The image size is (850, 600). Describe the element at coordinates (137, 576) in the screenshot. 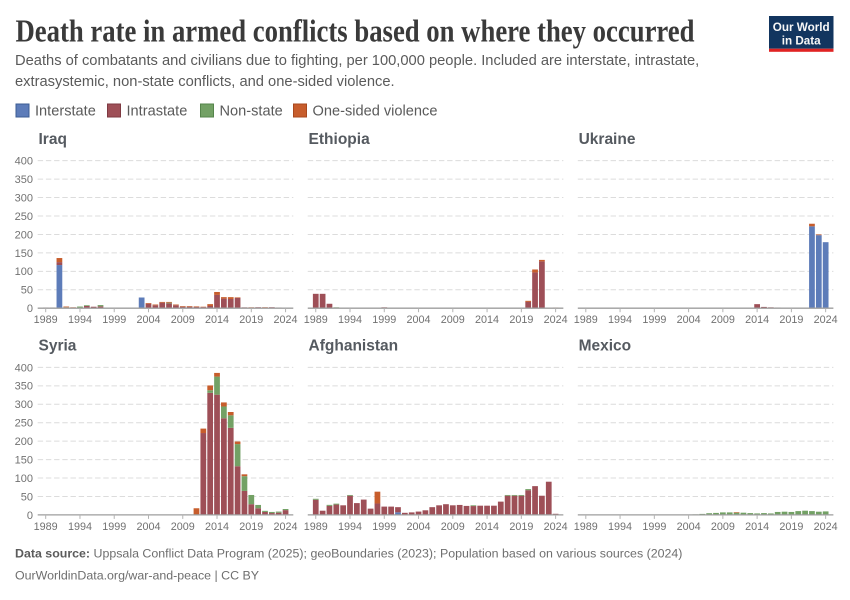

I see `svg-text:OurWorldinData.org/war-and-pea: OurWorldinData.org/war-and-peace | CC BY` at that location.